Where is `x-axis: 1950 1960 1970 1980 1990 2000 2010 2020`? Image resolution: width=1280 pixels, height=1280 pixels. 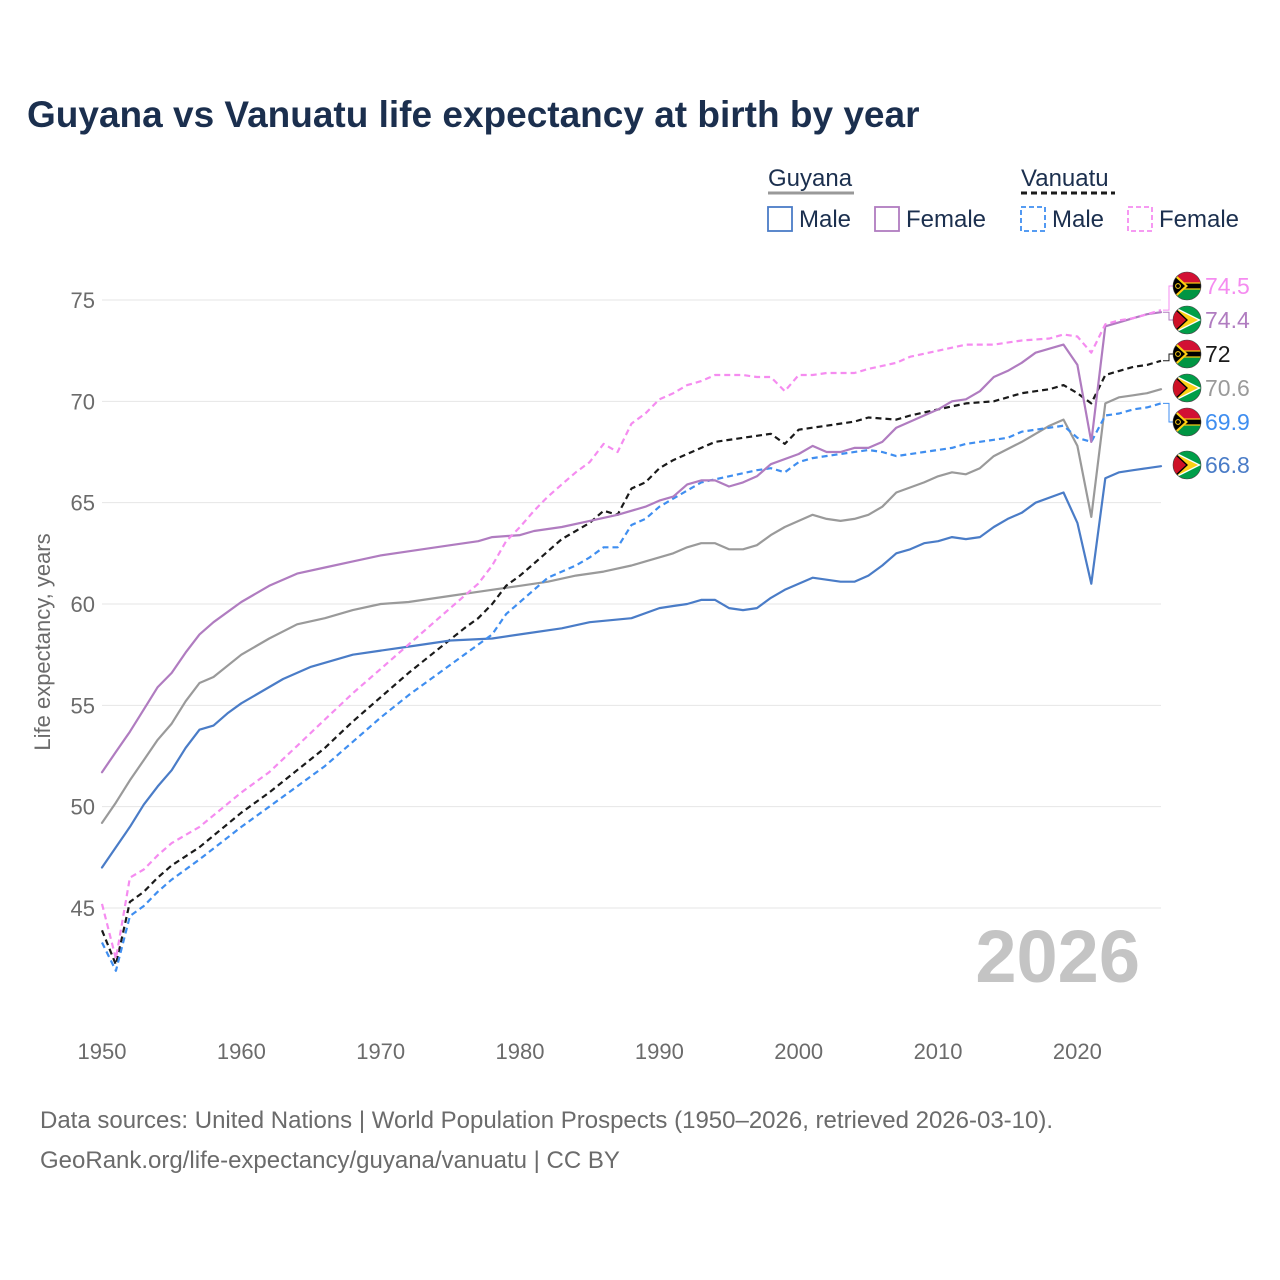
x-axis: 1950 1960 1970 1980 1990 2000 2010 2020 is located at coordinates (590, 1051).